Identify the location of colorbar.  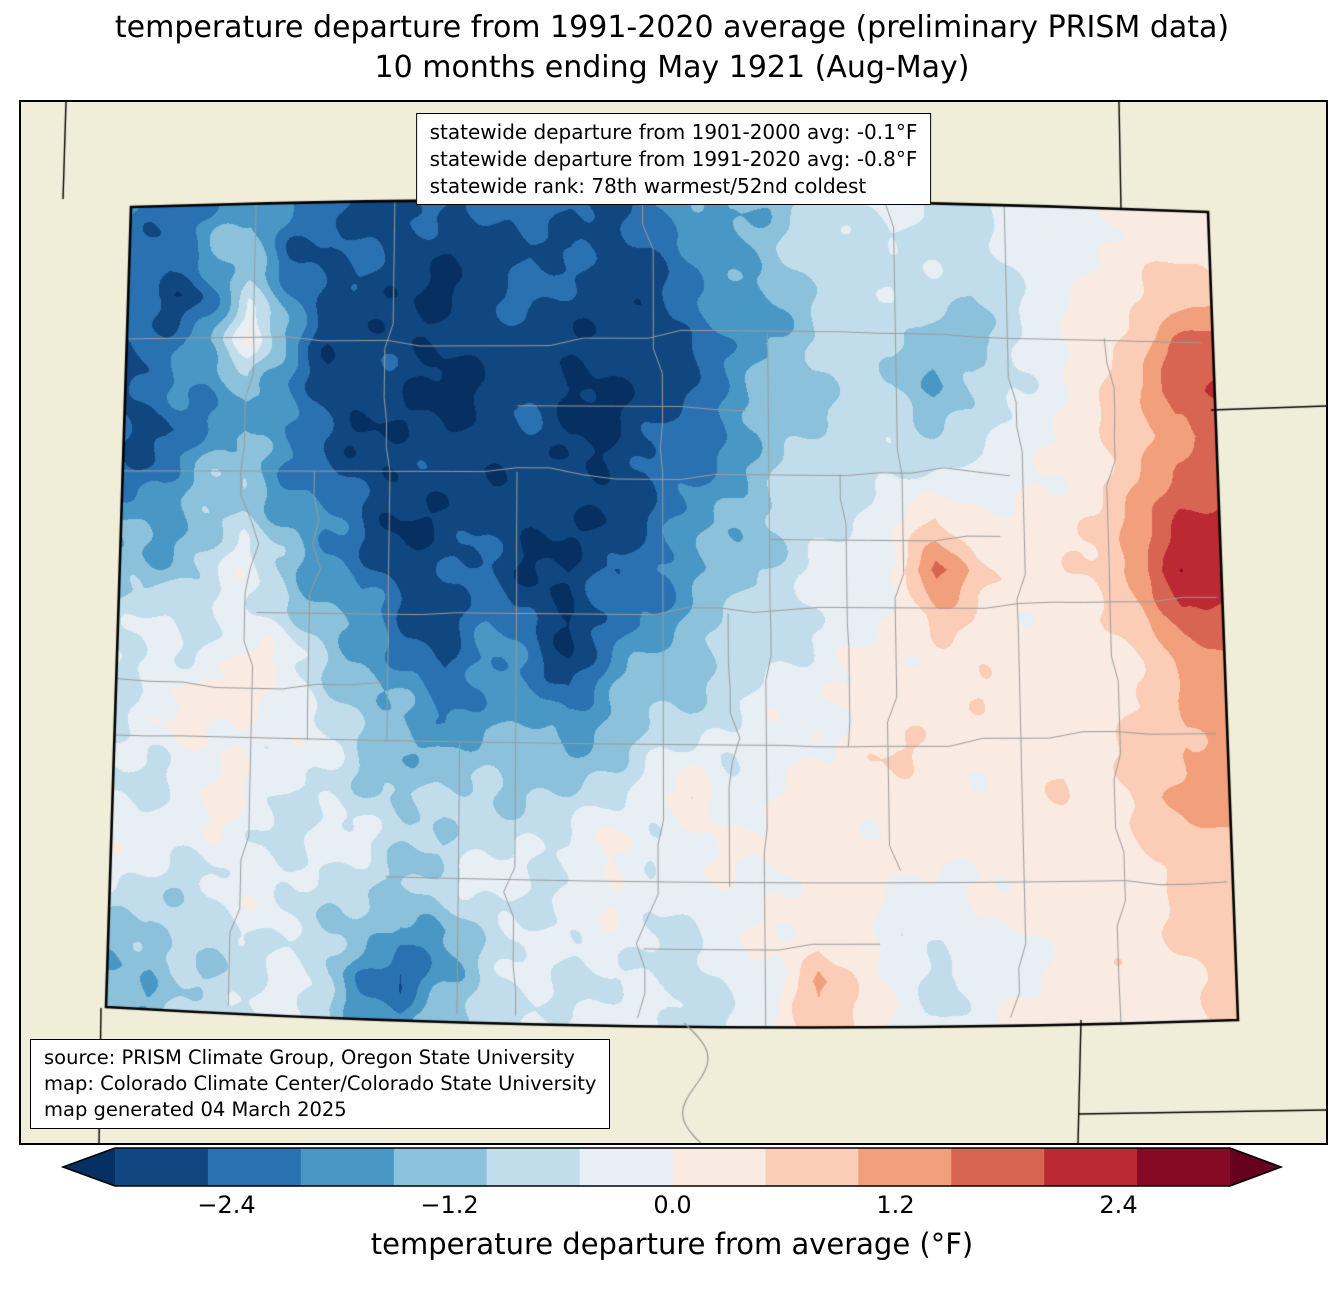
(672, 1167).